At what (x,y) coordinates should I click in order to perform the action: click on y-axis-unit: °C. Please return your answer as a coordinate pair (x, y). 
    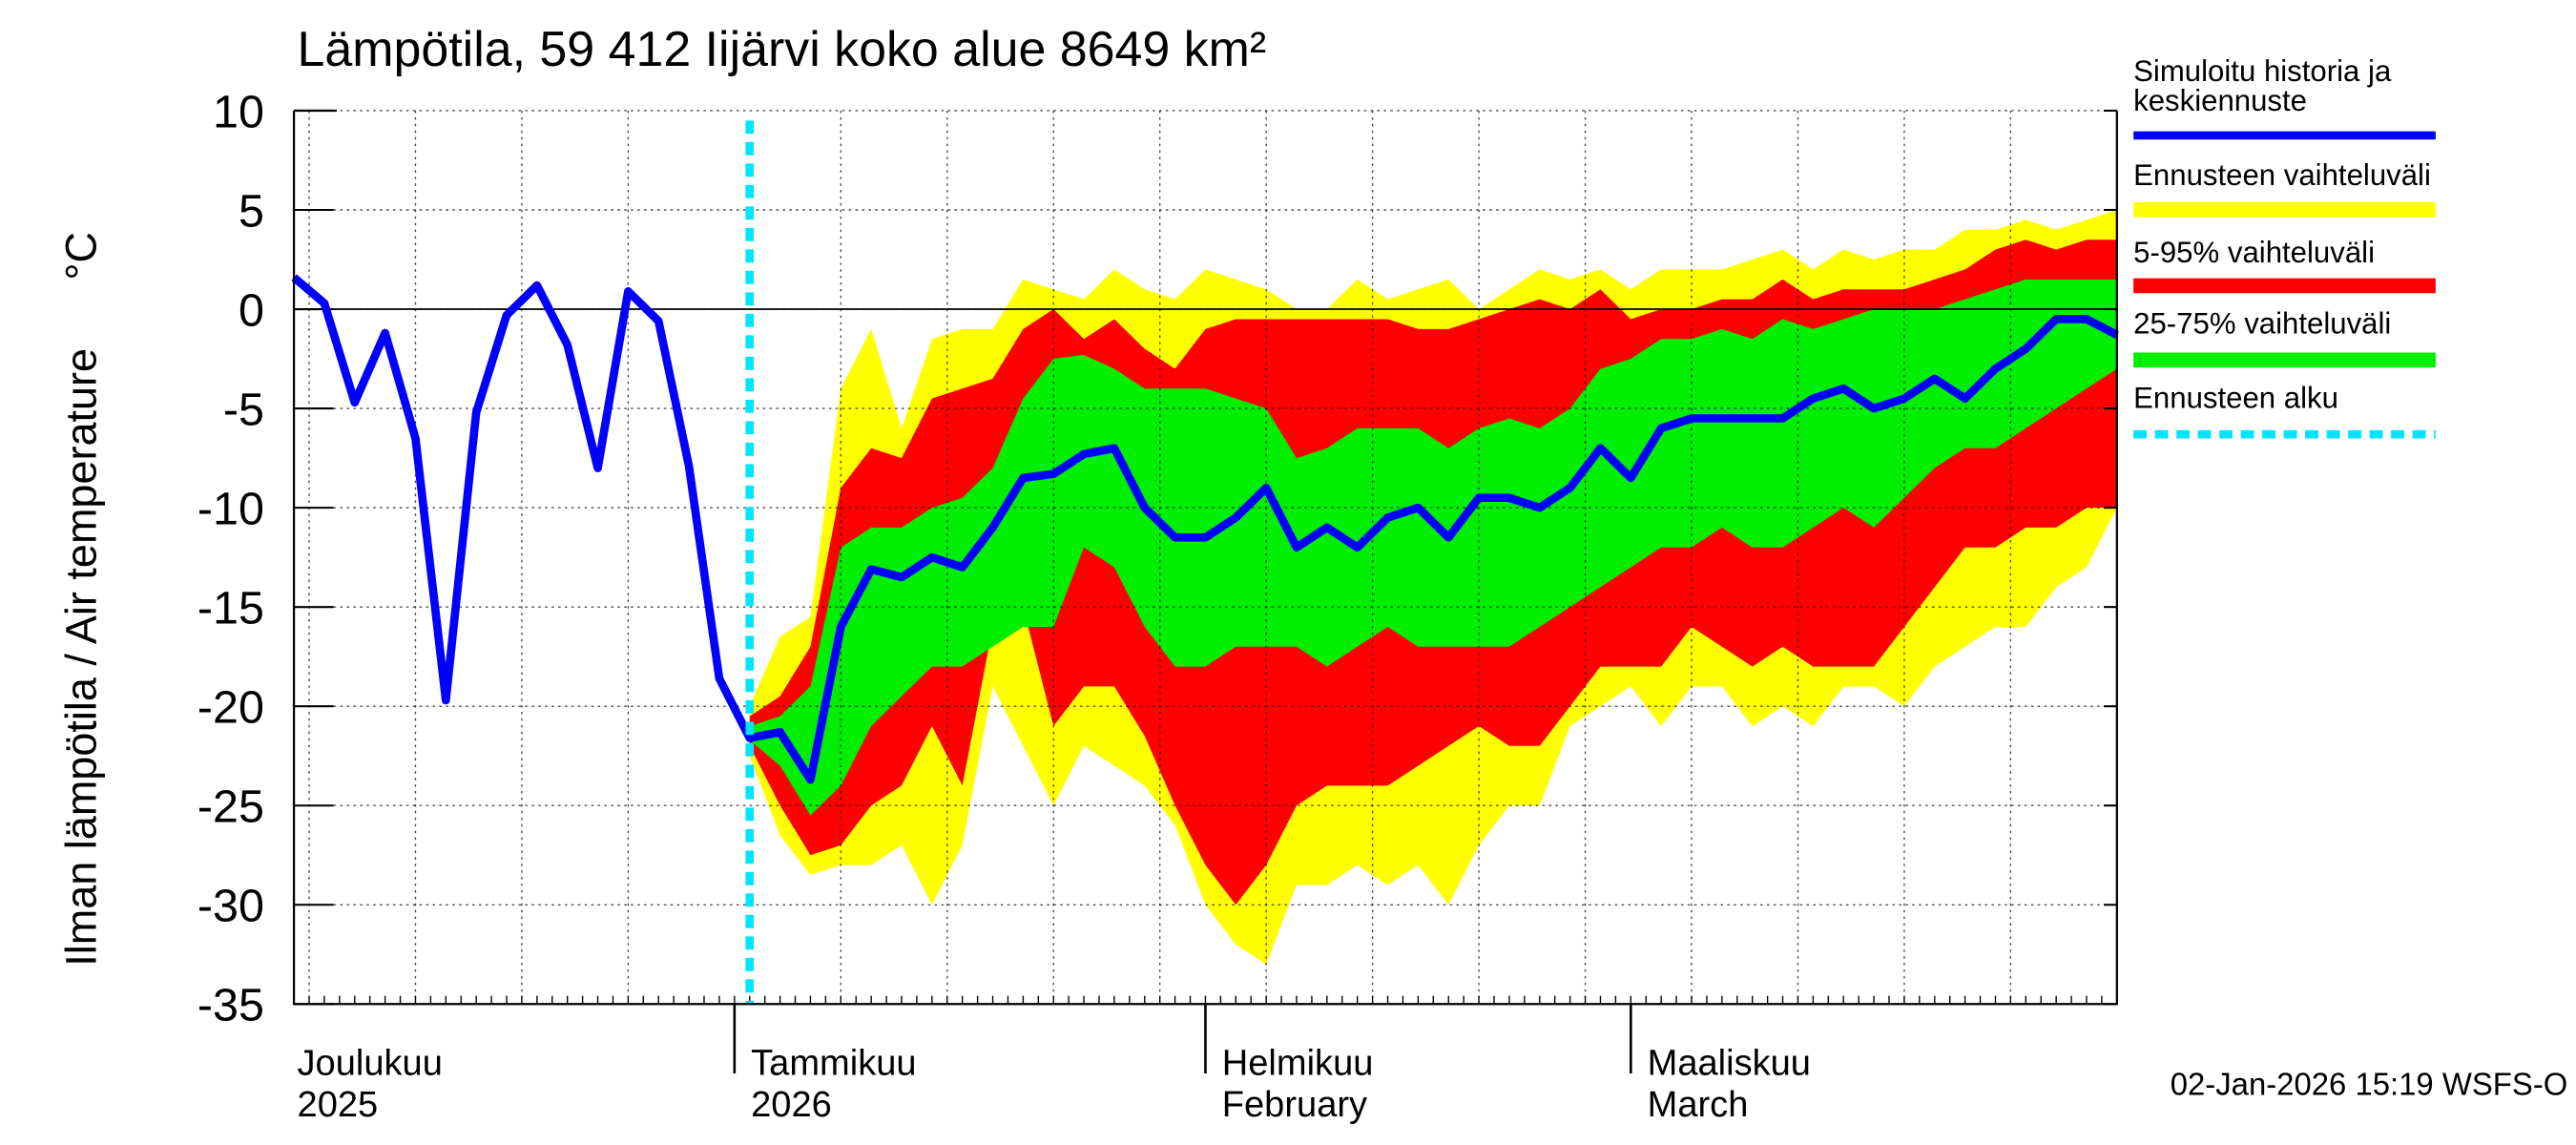
    Looking at the image, I should click on (80, 256).